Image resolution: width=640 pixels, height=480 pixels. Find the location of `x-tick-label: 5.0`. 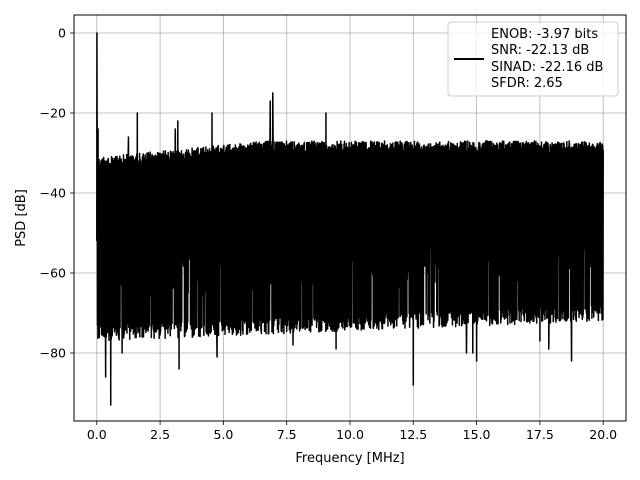

x-tick-label: 5.0 is located at coordinates (223, 434).